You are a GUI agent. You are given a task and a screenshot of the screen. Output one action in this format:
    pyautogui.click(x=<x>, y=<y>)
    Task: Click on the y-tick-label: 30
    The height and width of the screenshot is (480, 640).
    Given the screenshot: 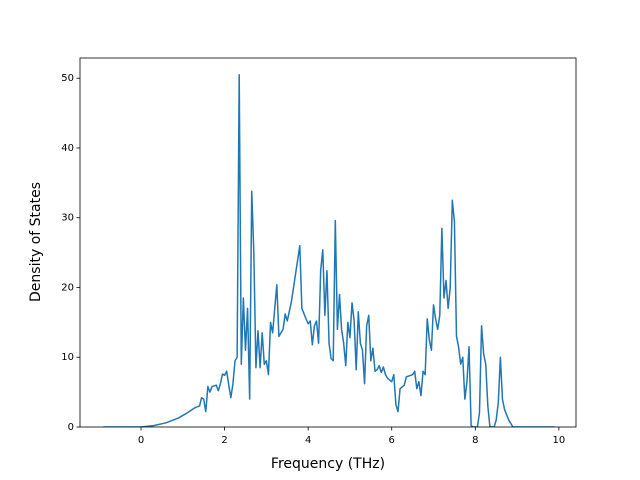 What is the action you would take?
    pyautogui.click(x=67, y=218)
    